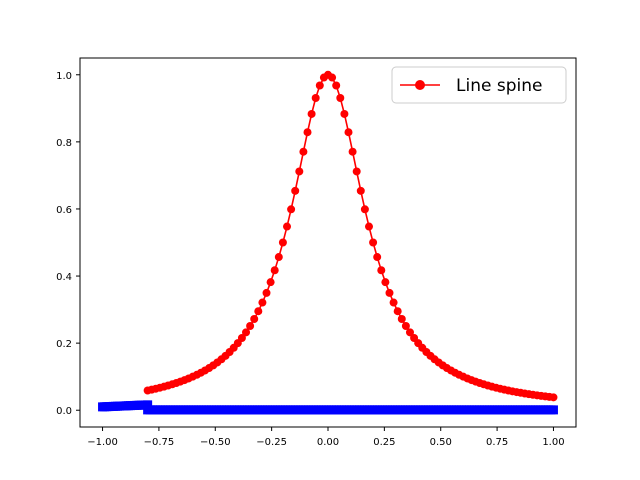 The height and width of the screenshot is (480, 640). Describe the element at coordinates (64, 143) in the screenshot. I see `y-tick-label: 0.8` at that location.